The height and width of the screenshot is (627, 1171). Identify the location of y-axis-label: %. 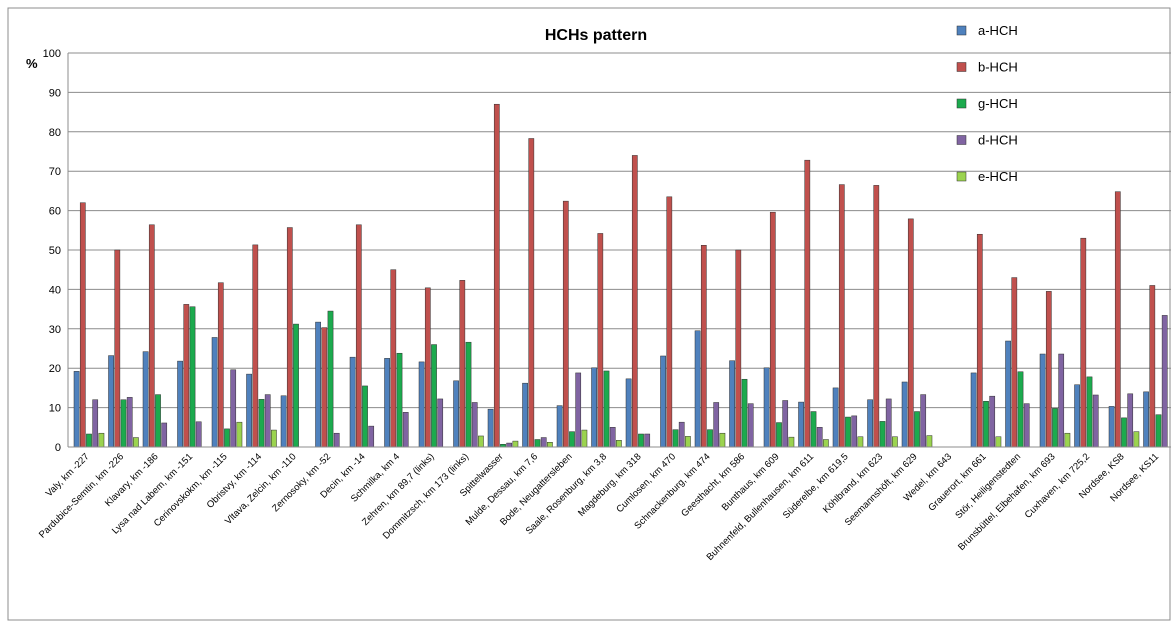
(32, 63).